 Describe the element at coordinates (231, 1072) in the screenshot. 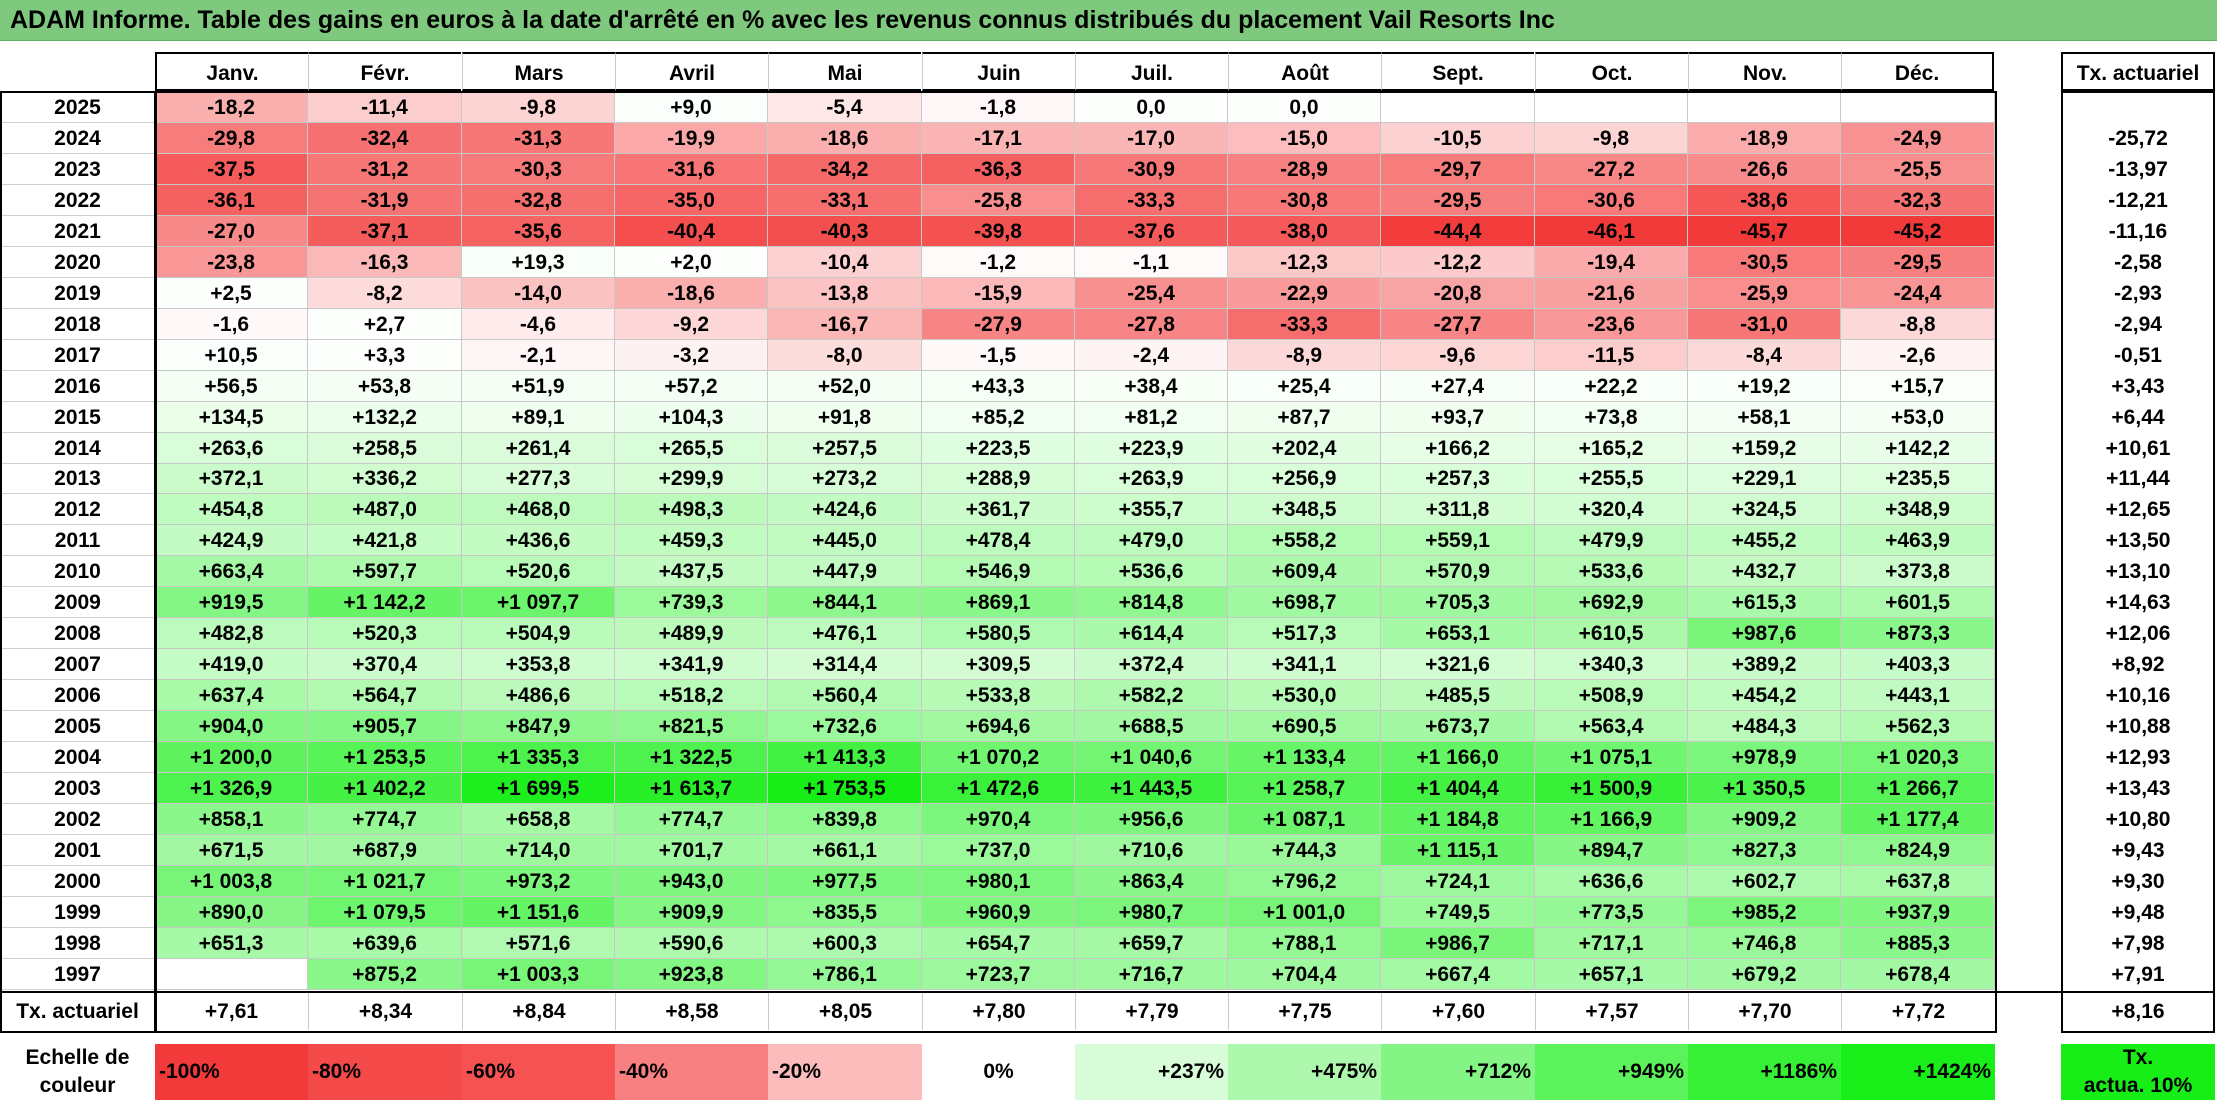

I see `scale-swatch: -100%` at that location.